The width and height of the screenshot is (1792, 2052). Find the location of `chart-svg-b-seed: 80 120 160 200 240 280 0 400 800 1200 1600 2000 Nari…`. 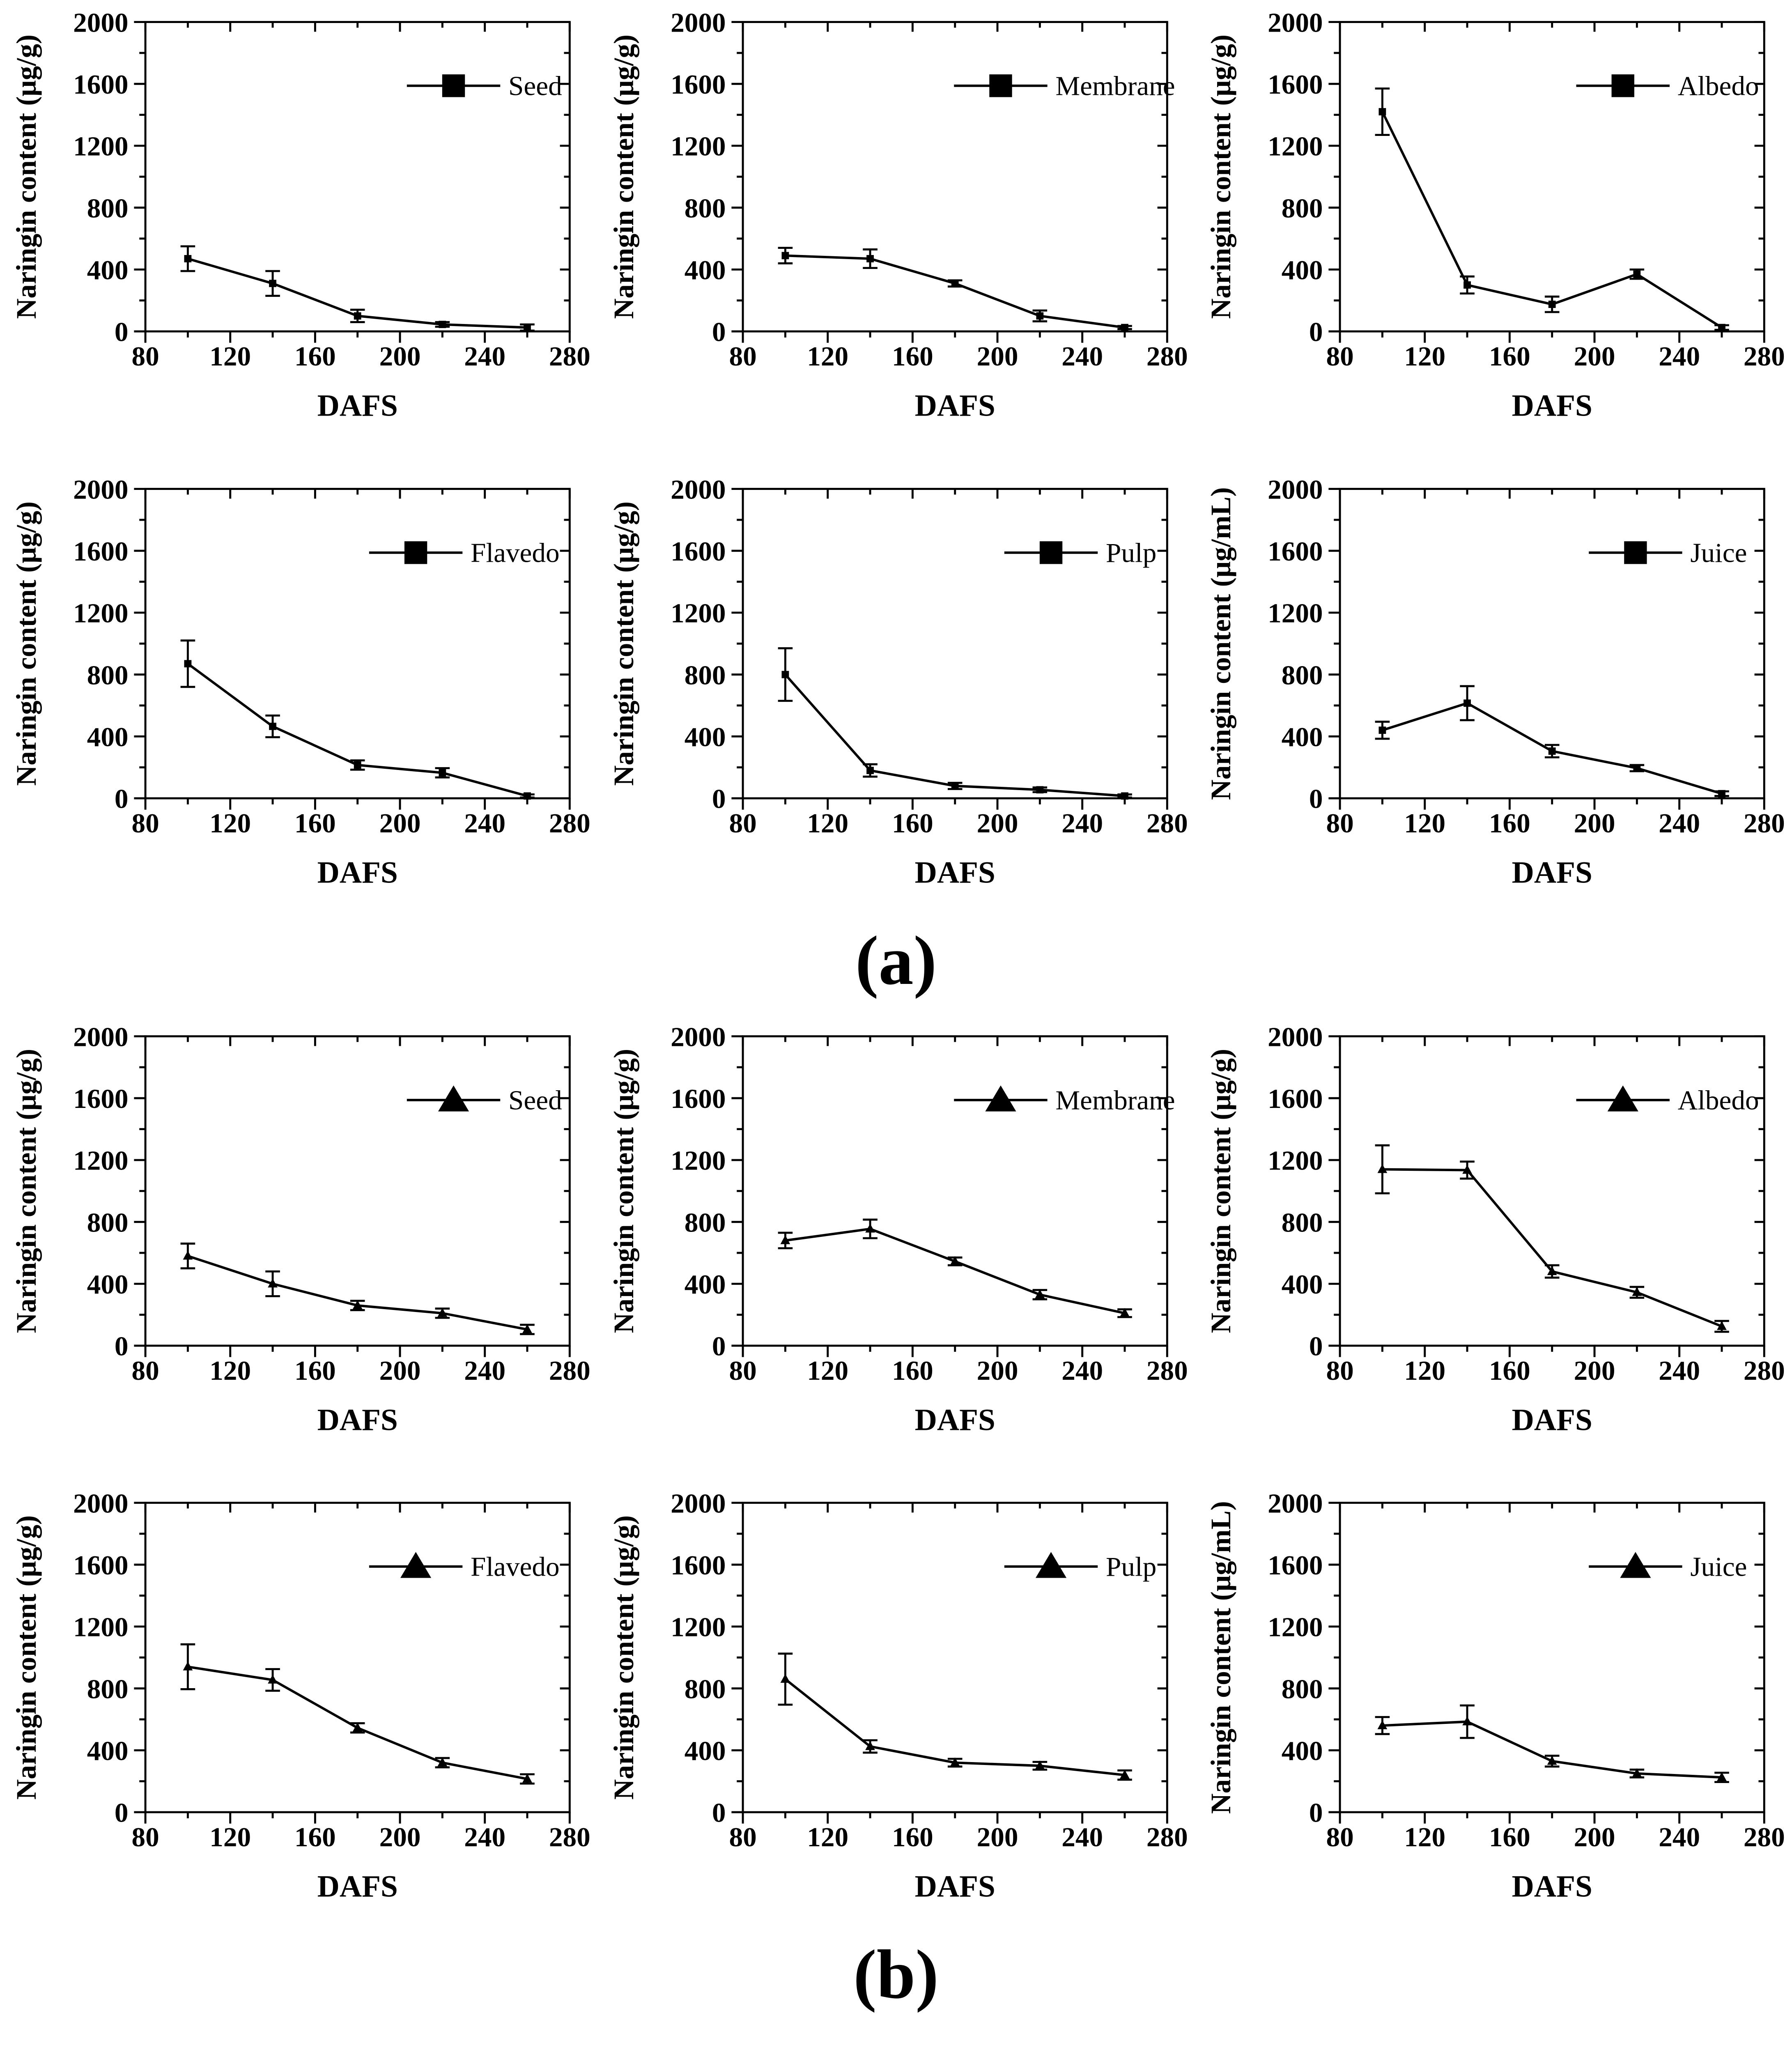

chart-svg-b-seed: 80 120 160 200 240 280 0 400 800 1200 1600 2000 Nari… is located at coordinates (300, 1229).